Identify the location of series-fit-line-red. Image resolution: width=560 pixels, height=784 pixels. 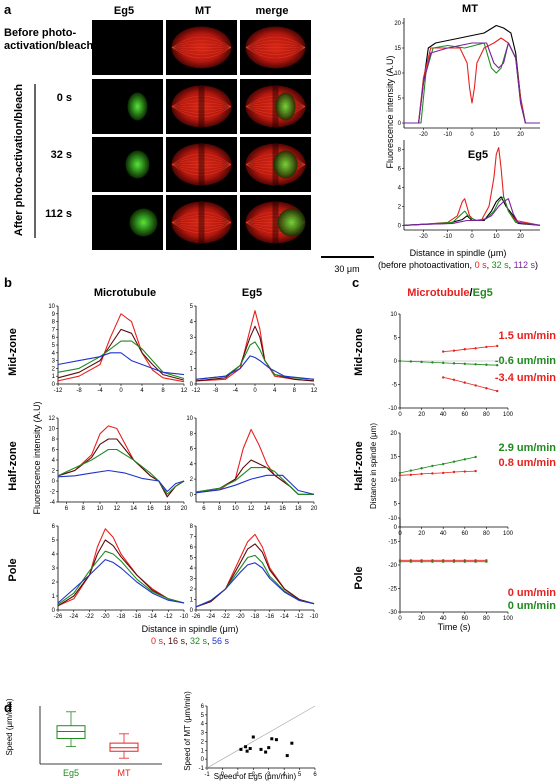
(470, 348).